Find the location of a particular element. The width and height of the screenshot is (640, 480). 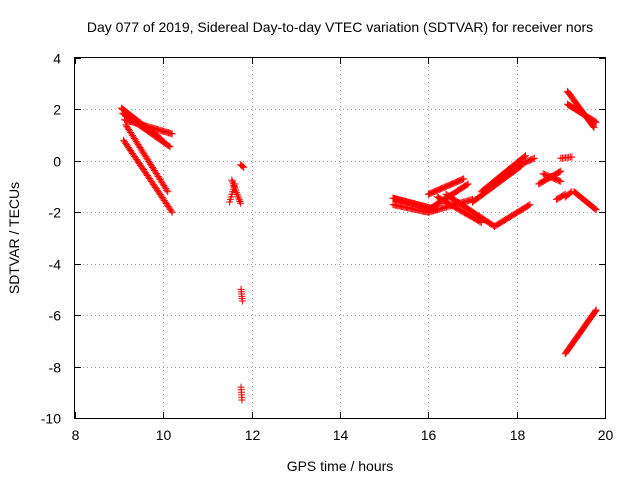

x-tick-label: 16 is located at coordinates (429, 435).